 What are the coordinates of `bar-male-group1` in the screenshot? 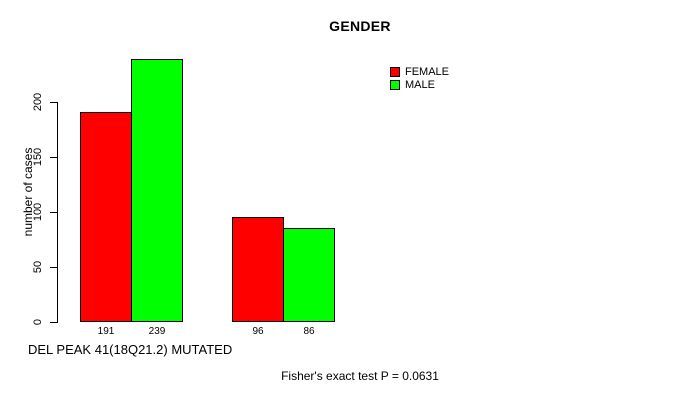 It's located at (157, 190).